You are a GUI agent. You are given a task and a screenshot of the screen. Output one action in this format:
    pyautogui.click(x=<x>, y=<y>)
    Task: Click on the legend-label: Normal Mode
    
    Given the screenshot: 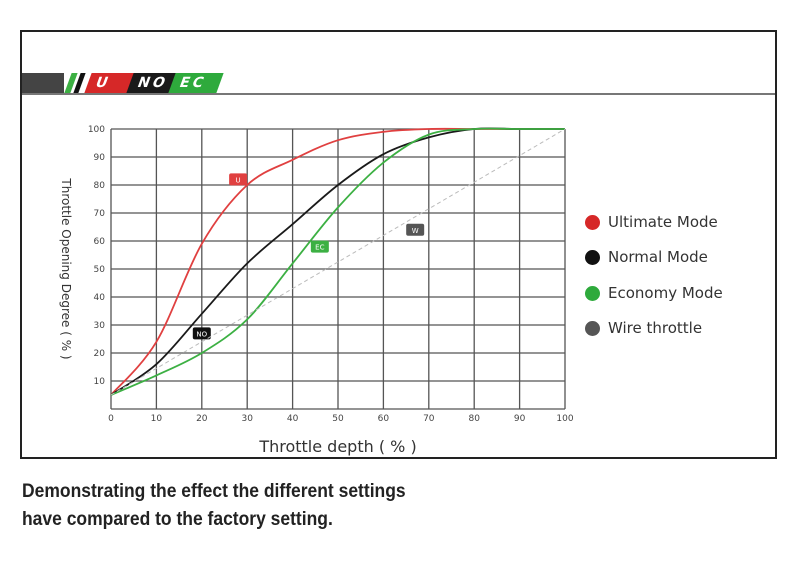 What is the action you would take?
    pyautogui.click(x=658, y=257)
    